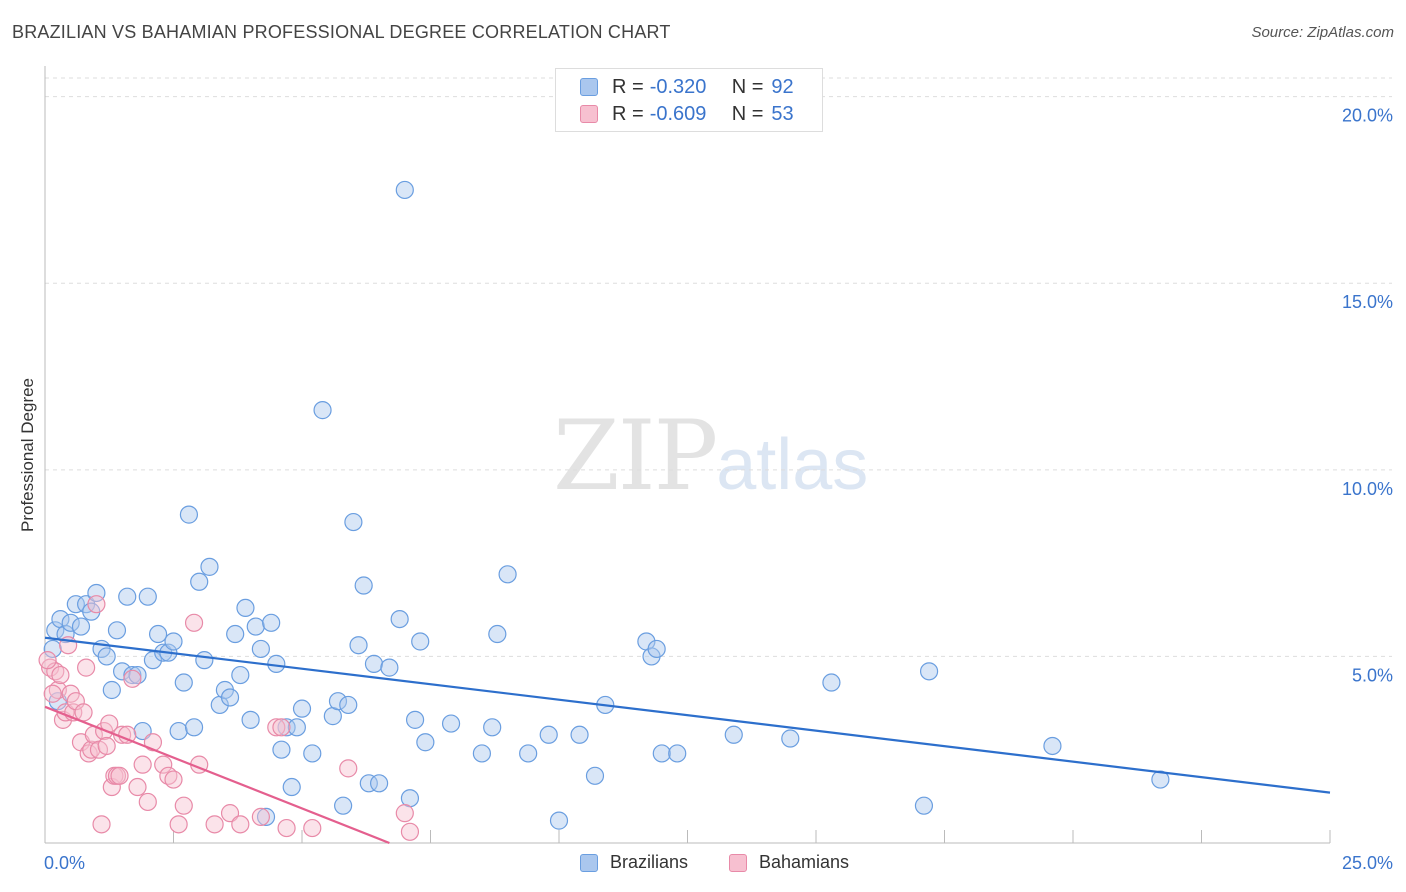 This screenshot has width=1406, height=892. I want to click on watermark: ZIPatlas, so click(710, 456).